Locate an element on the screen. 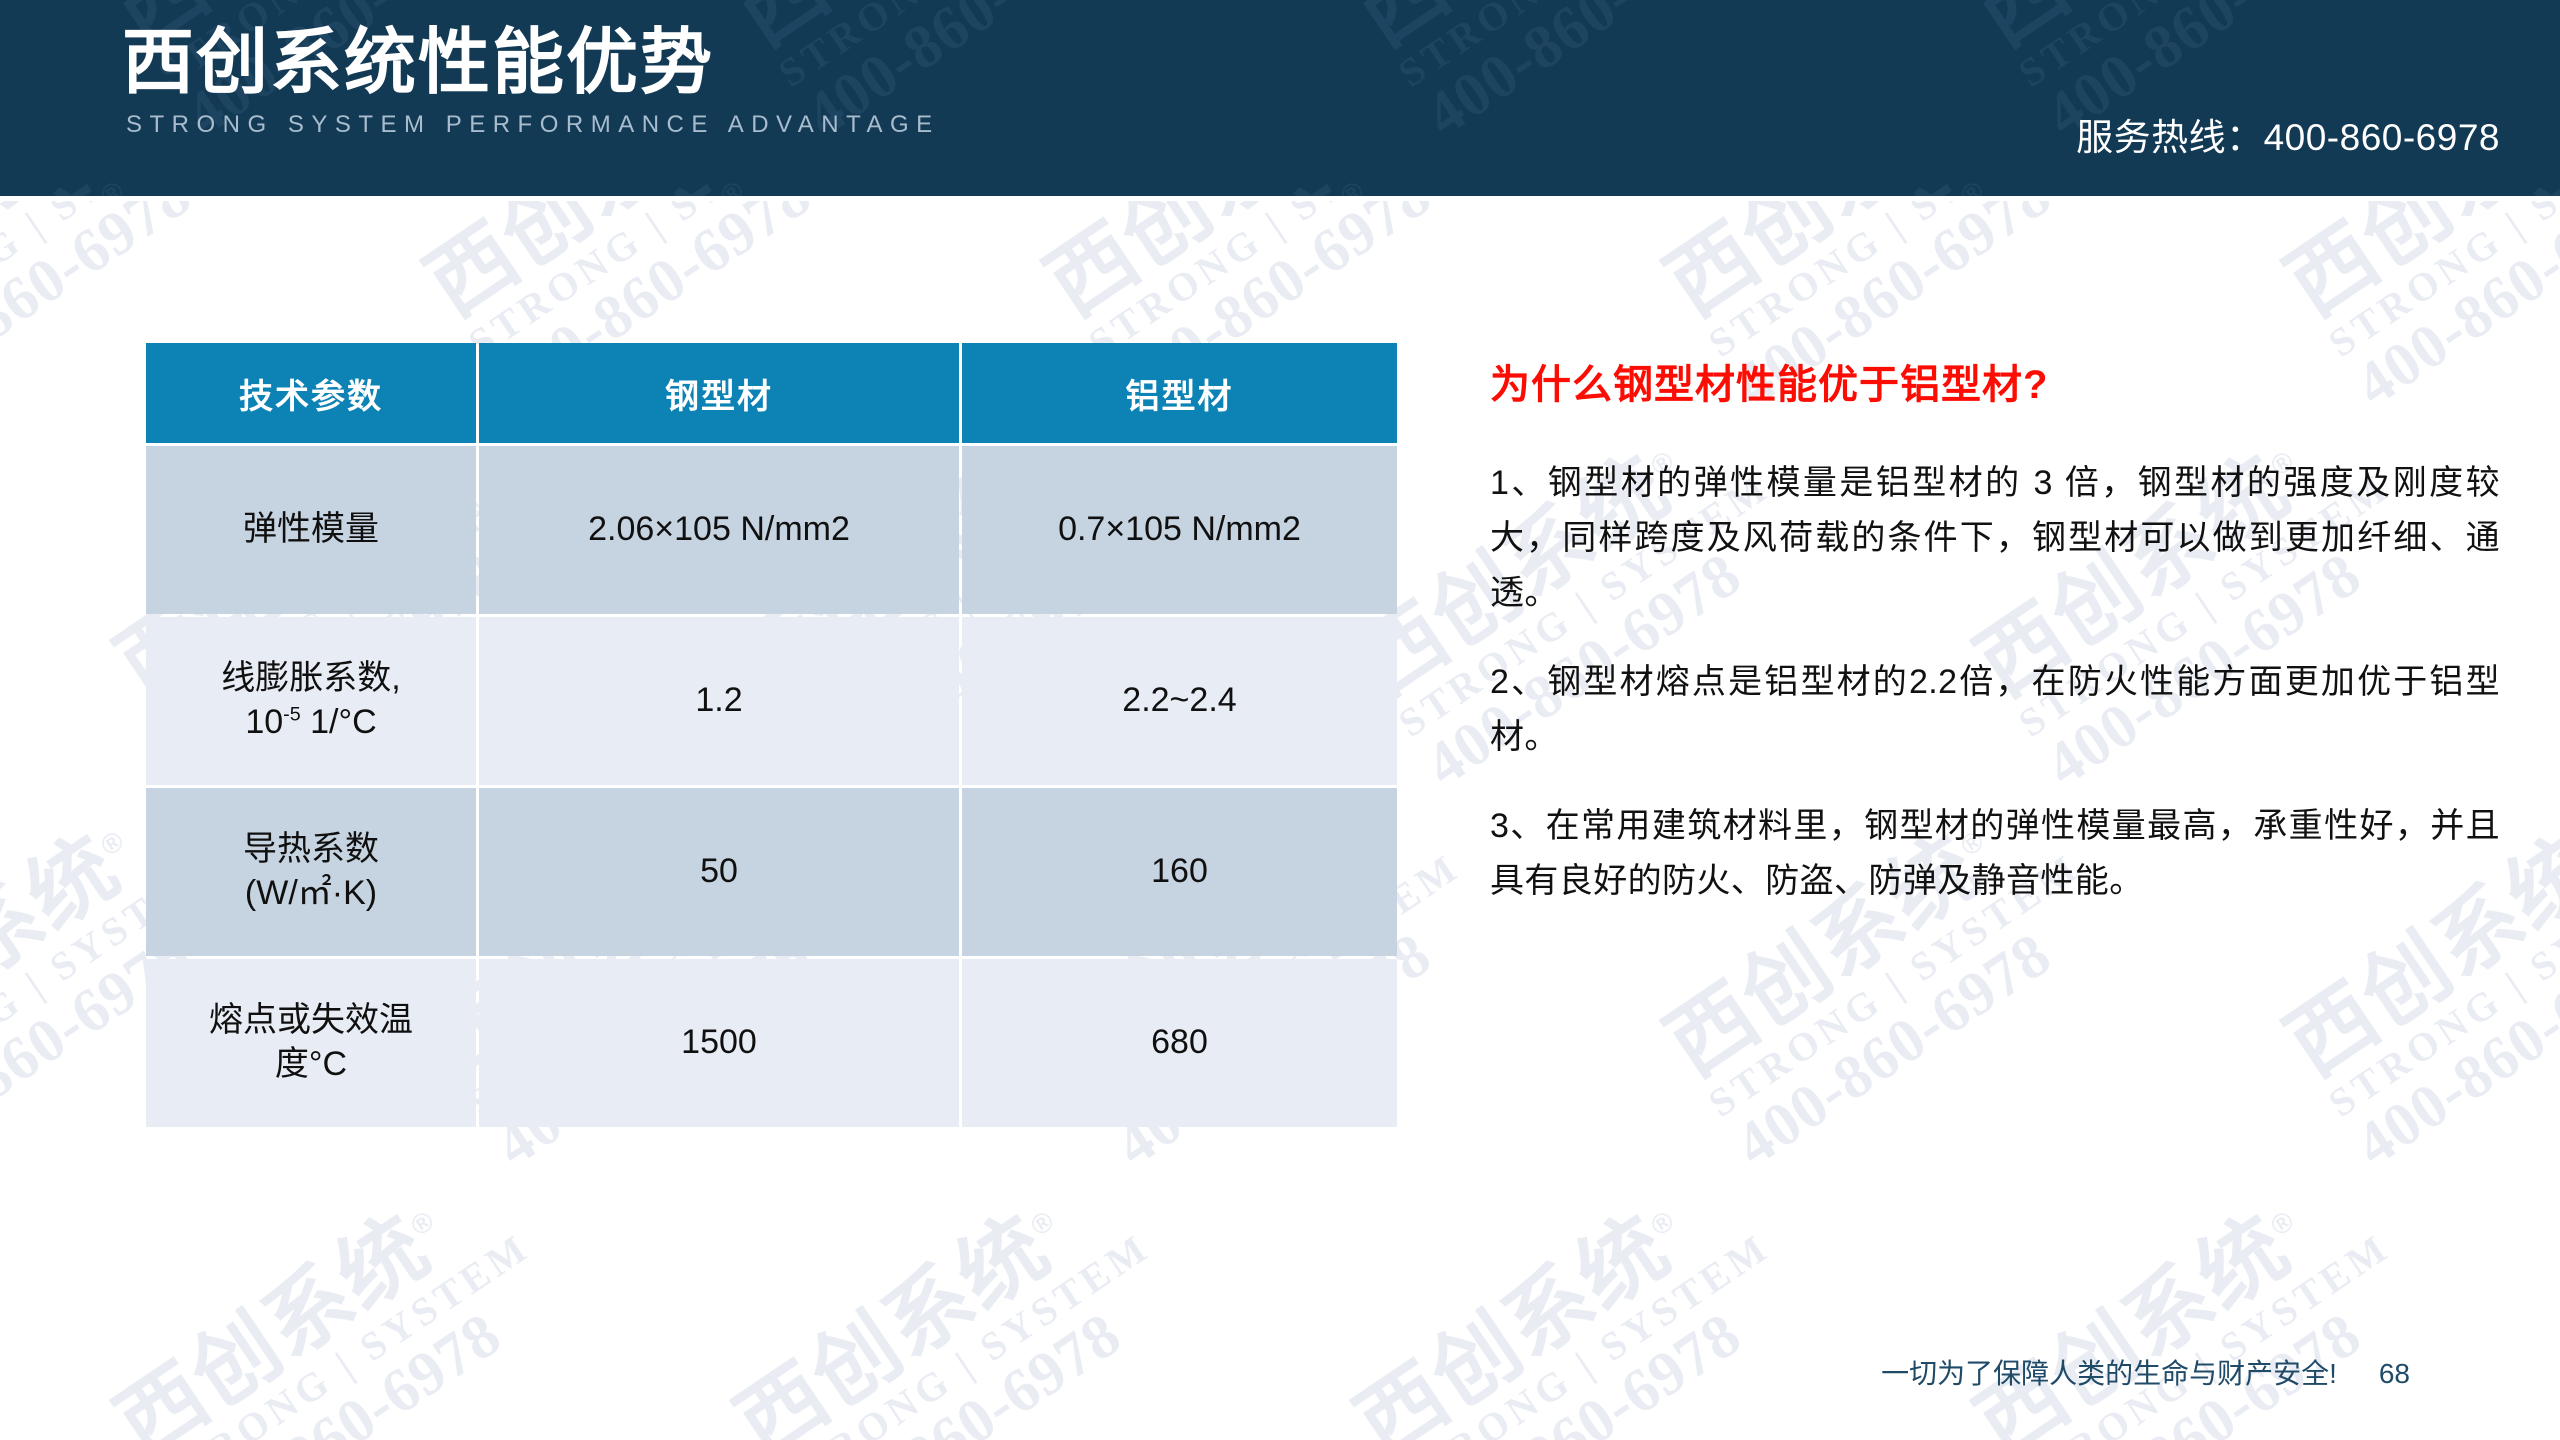  table-row: 弹性模量 2.06×105 N/mm2 0.7×105 N/mm2 is located at coordinates (771, 530).